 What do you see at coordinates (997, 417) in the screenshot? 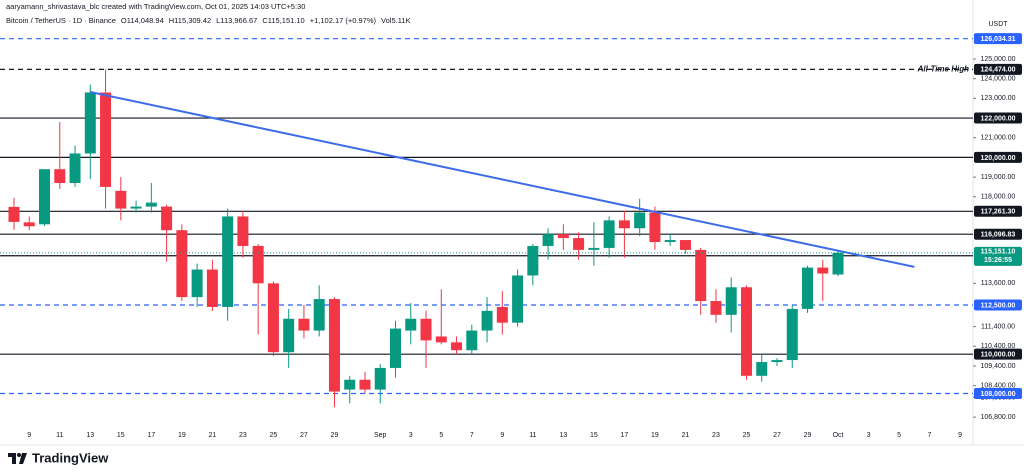
I see `y-tick-label: 106,800.00` at bounding box center [997, 417].